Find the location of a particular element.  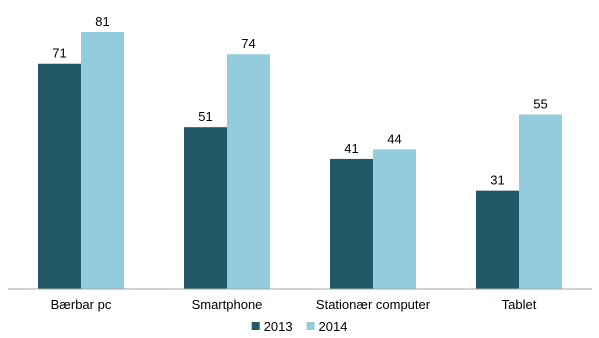

data-label-tablet-2014: 55 is located at coordinates (540, 103).